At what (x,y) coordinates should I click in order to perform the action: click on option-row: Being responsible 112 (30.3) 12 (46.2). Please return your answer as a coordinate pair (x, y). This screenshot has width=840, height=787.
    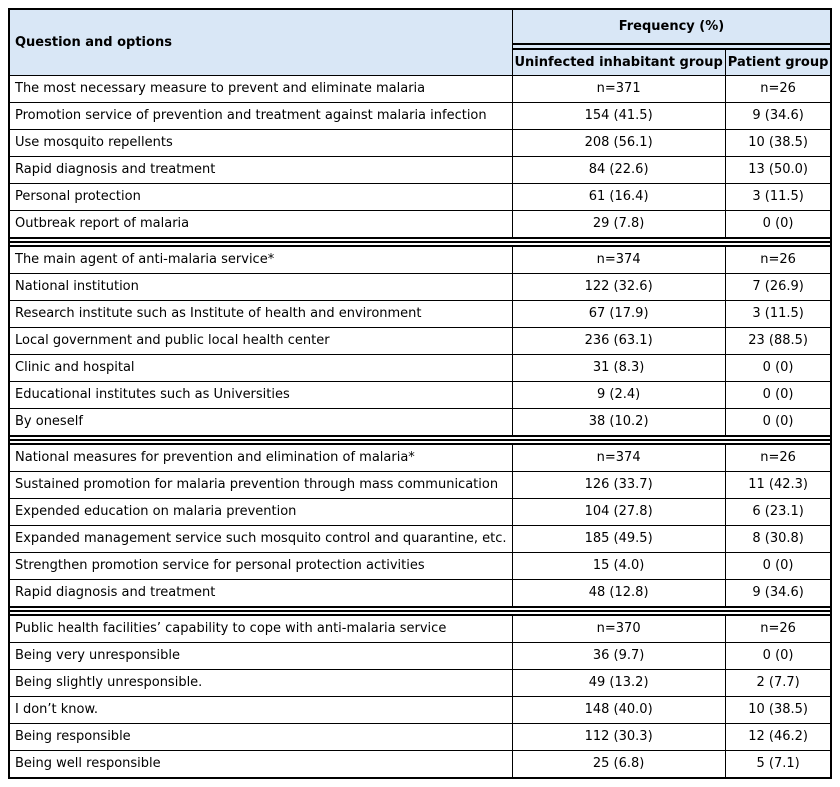
    Looking at the image, I should click on (420, 737).